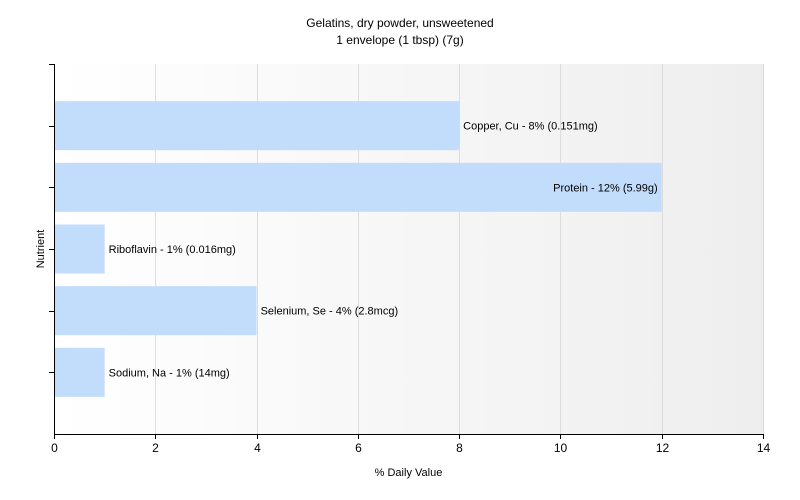 This screenshot has width=800, height=500. I want to click on x-tick-label: 8, so click(459, 448).